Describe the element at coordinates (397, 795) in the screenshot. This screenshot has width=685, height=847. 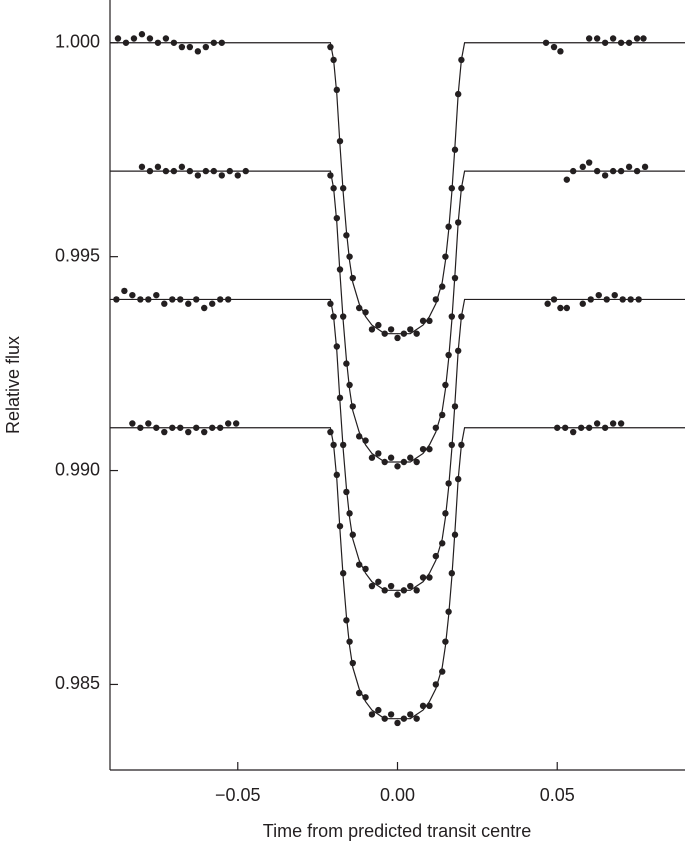
I see `x-tick-label: 0.00` at that location.